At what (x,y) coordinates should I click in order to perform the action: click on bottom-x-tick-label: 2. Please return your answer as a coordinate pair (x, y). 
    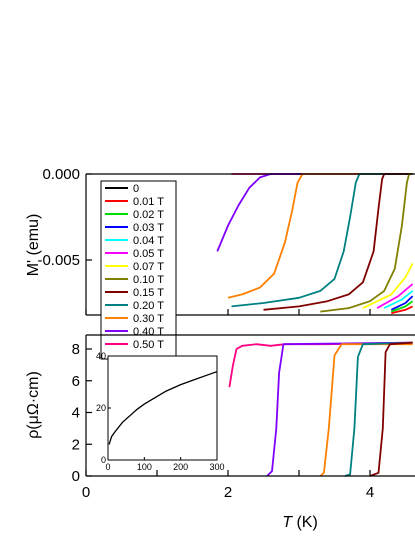
    Looking at the image, I should click on (228, 492).